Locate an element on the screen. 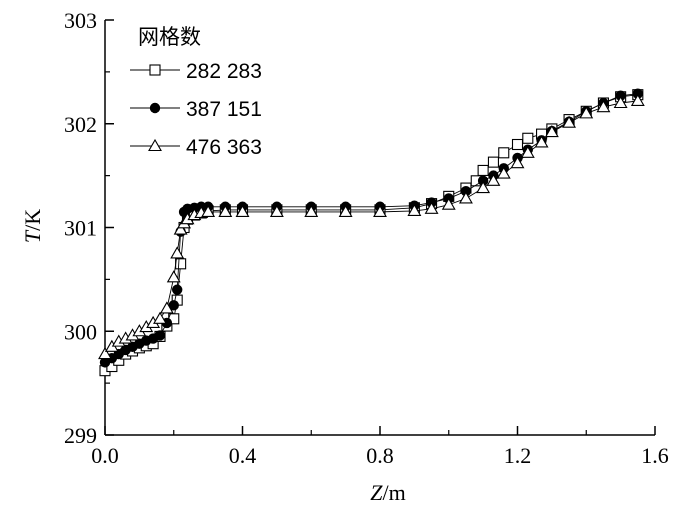 This screenshot has width=700, height=516. x-tick-label: 0.0 is located at coordinates (105, 455).